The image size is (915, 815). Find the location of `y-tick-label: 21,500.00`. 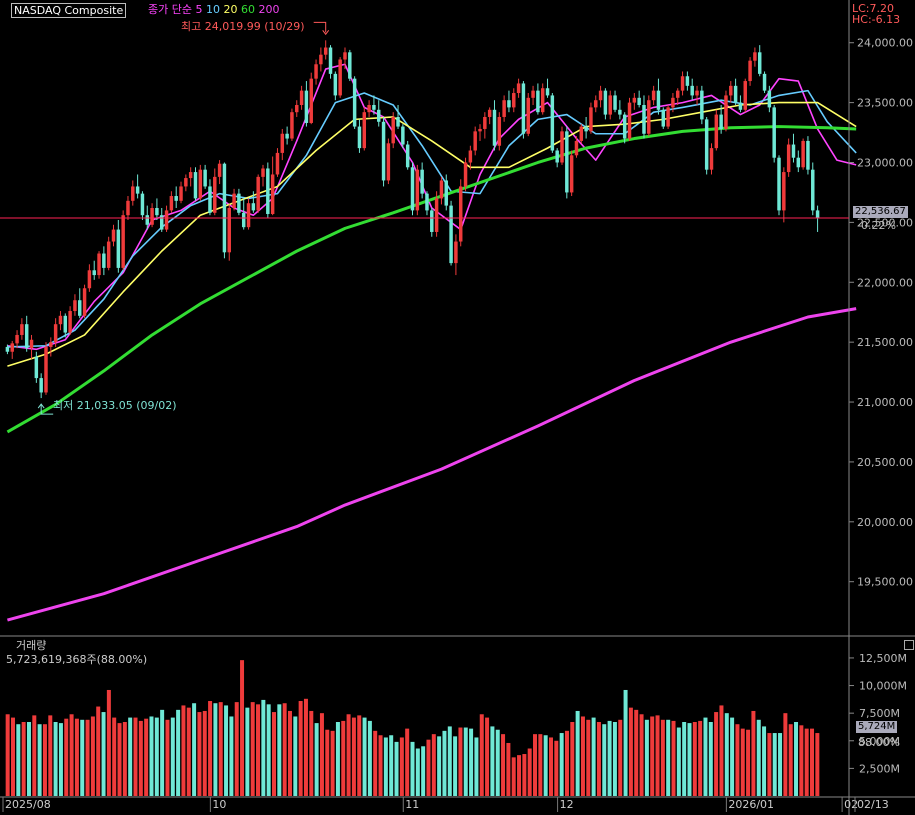

y-tick-label: 21,500.00 is located at coordinates (885, 342).